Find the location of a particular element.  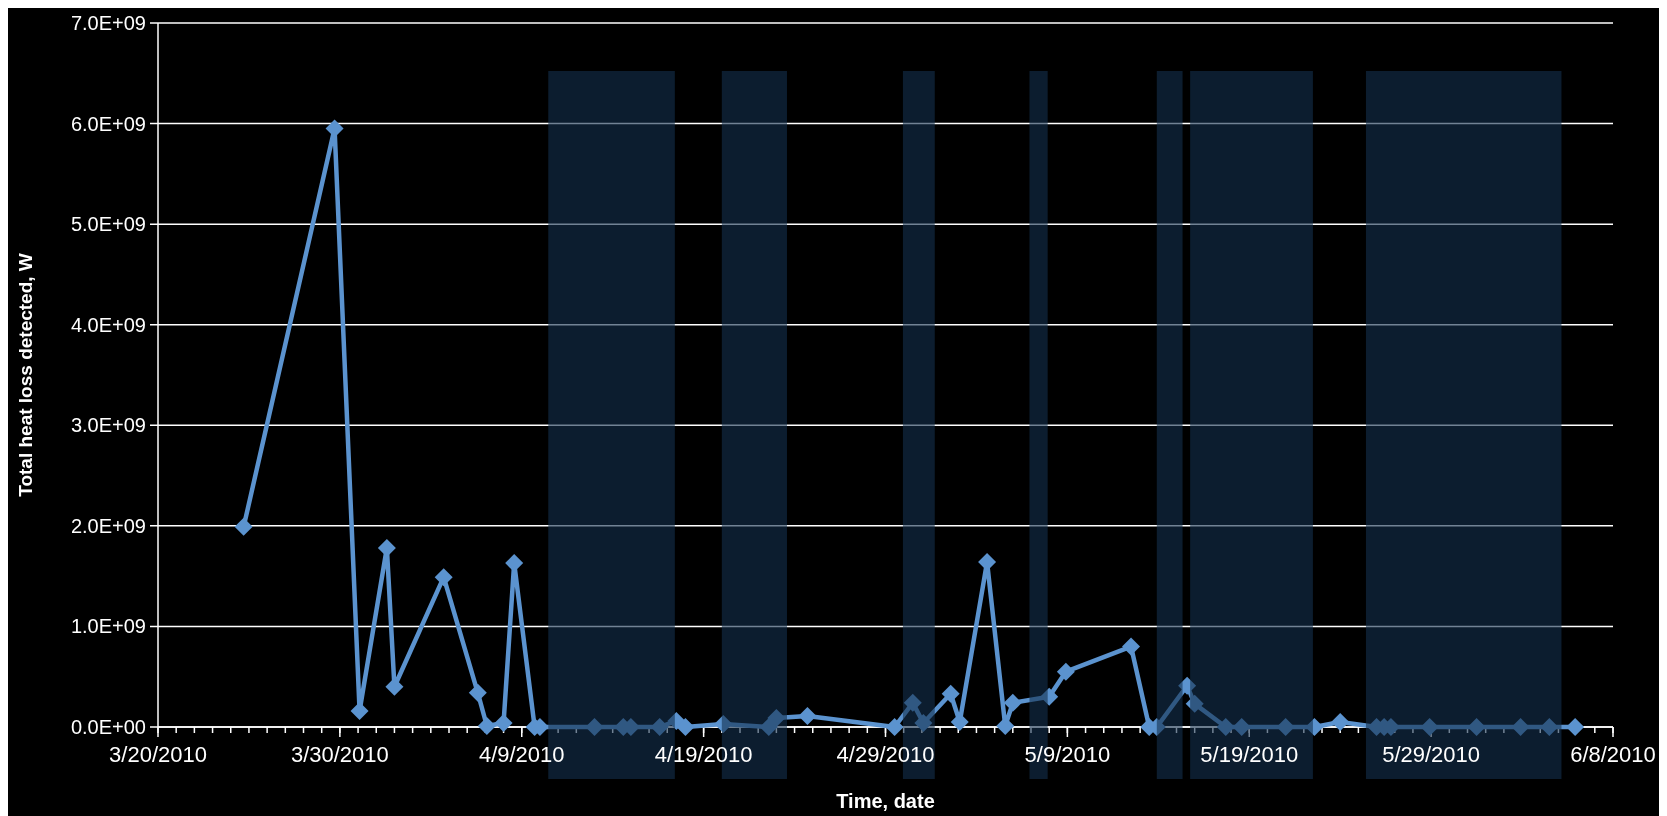

y-tick-label: 1.0E+09 is located at coordinates (108, 626).